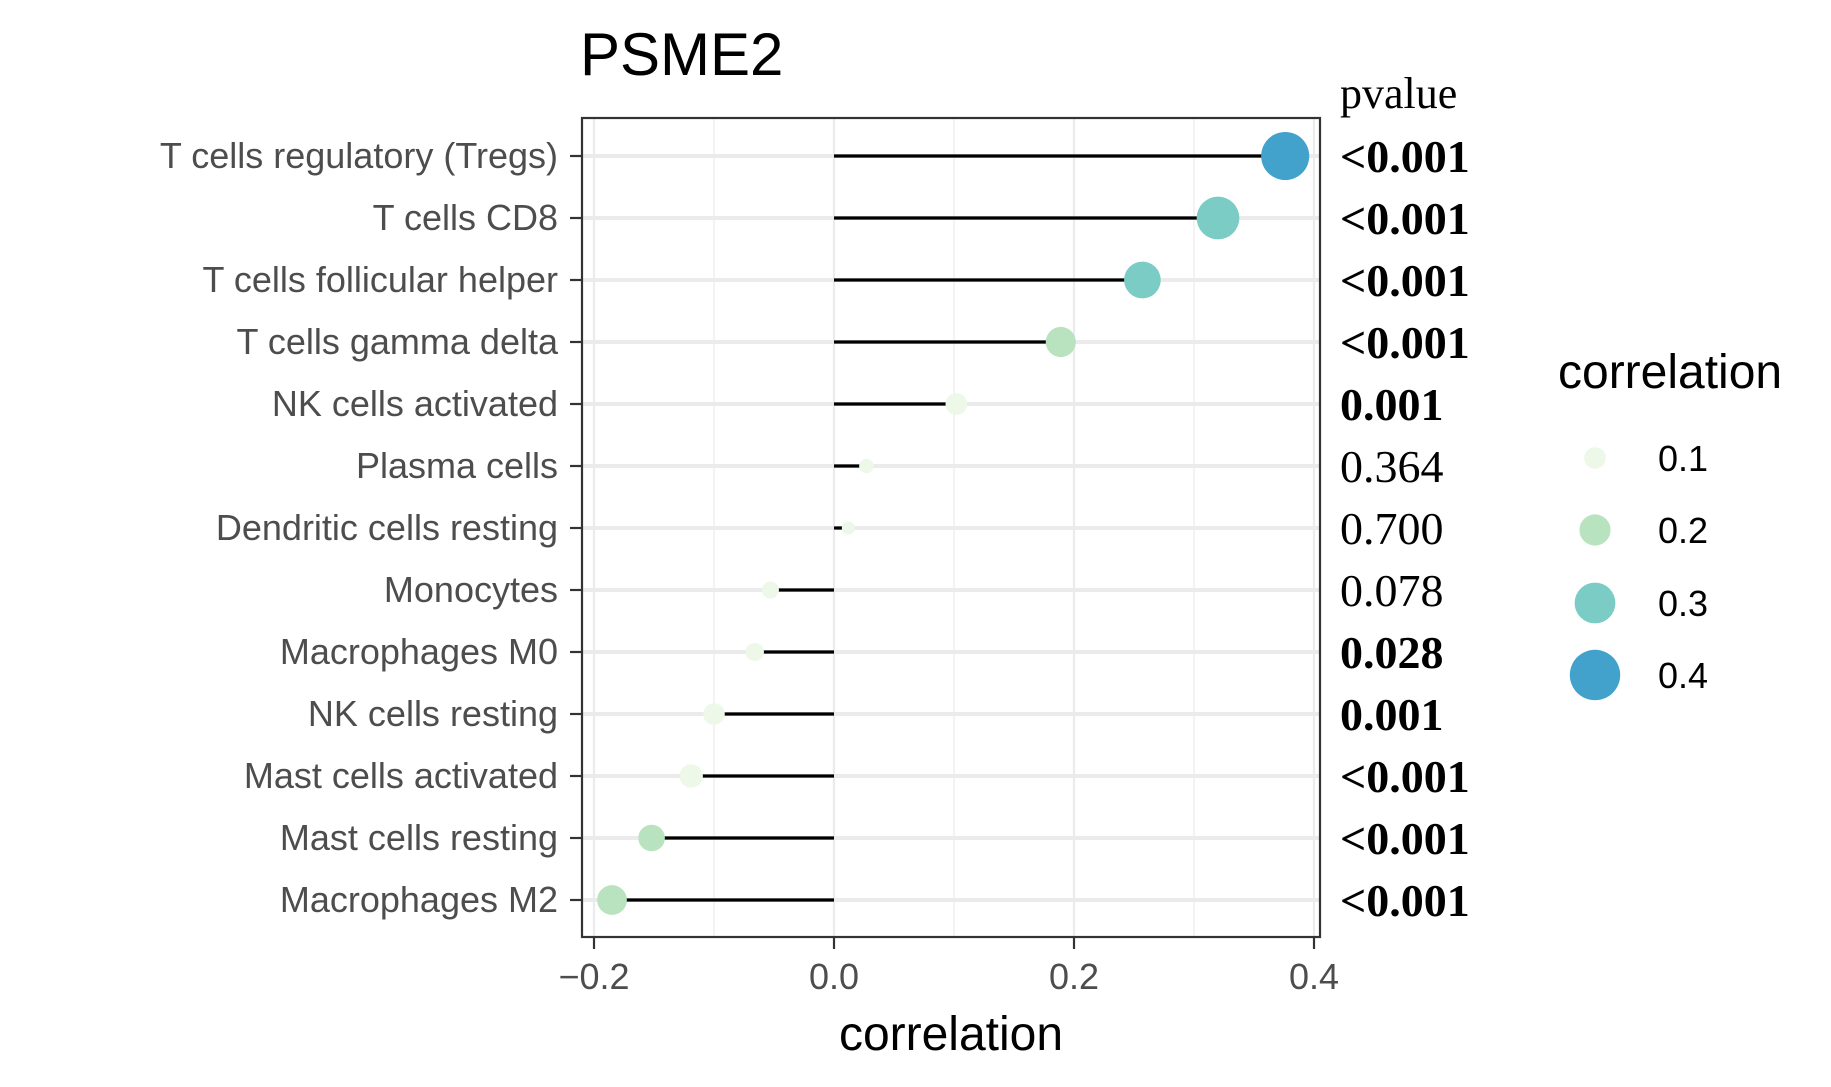 The height and width of the screenshot is (1087, 1831). I want to click on y-tick-label: Monocytes, so click(471, 589).